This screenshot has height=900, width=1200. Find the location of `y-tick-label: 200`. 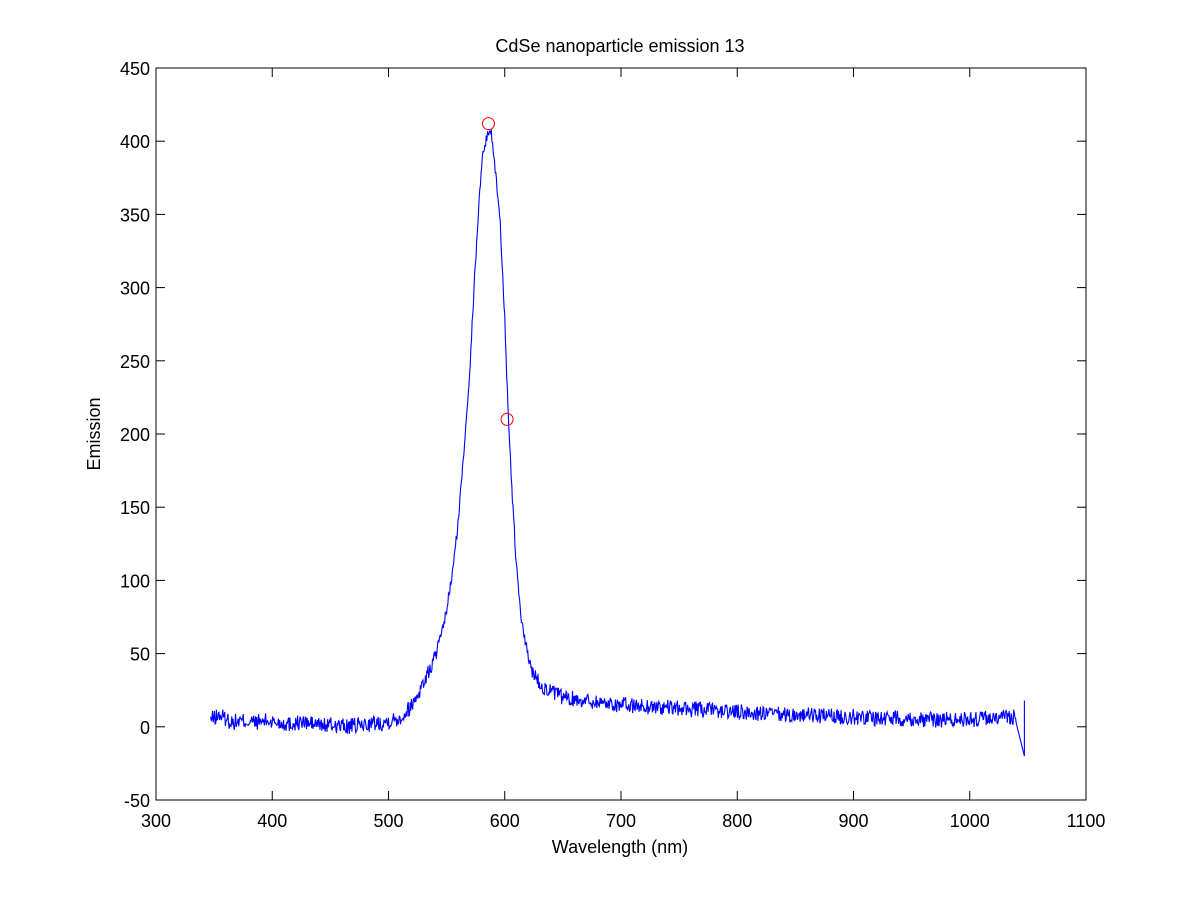

y-tick-label: 200 is located at coordinates (135, 435).